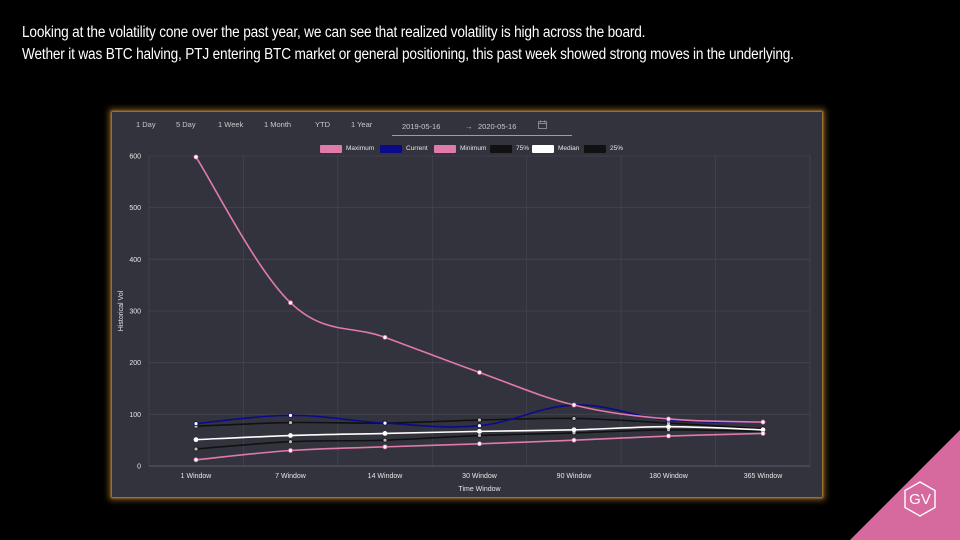 The image size is (960, 540). I want to click on date-range-picker: 2019-05-16 → 2020-05-16, so click(482, 126).